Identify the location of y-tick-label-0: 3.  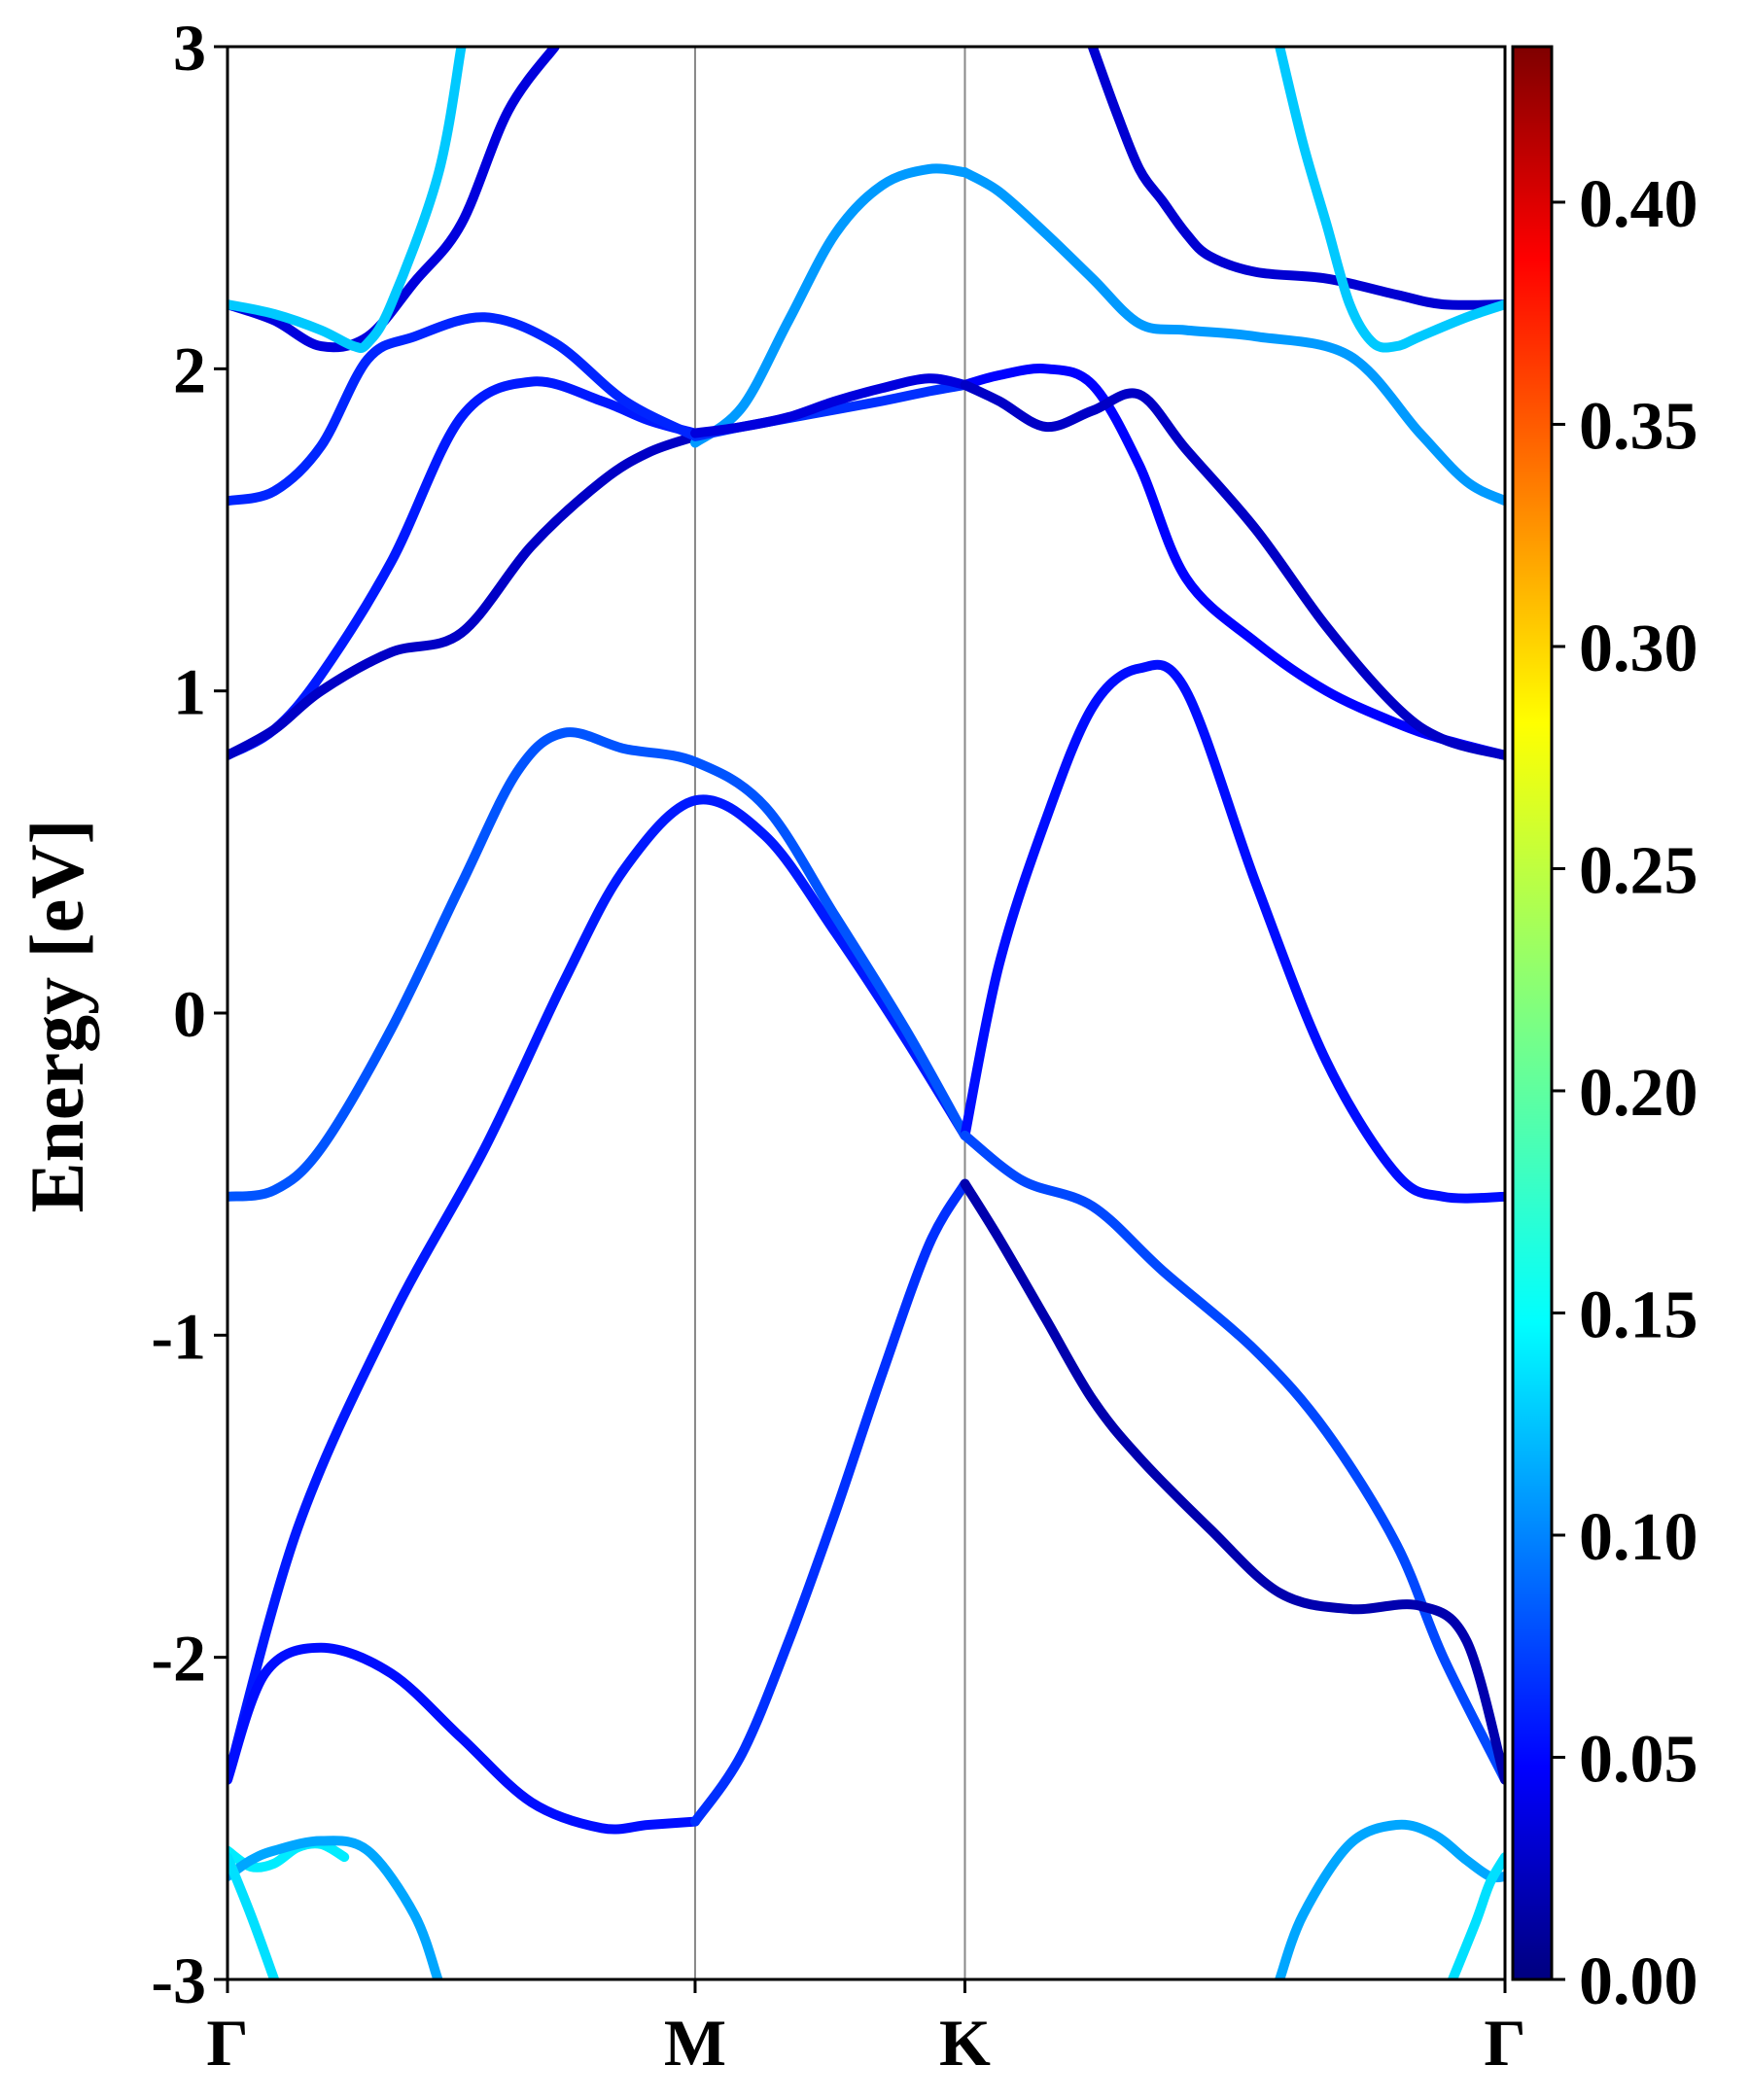
(189, 48).